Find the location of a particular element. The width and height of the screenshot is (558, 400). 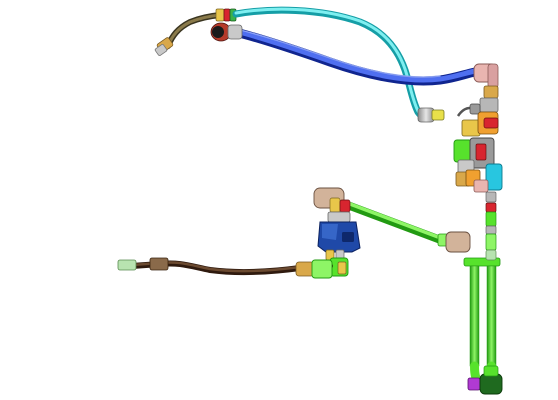

hose-end-fitting is located at coordinates (164, 46).